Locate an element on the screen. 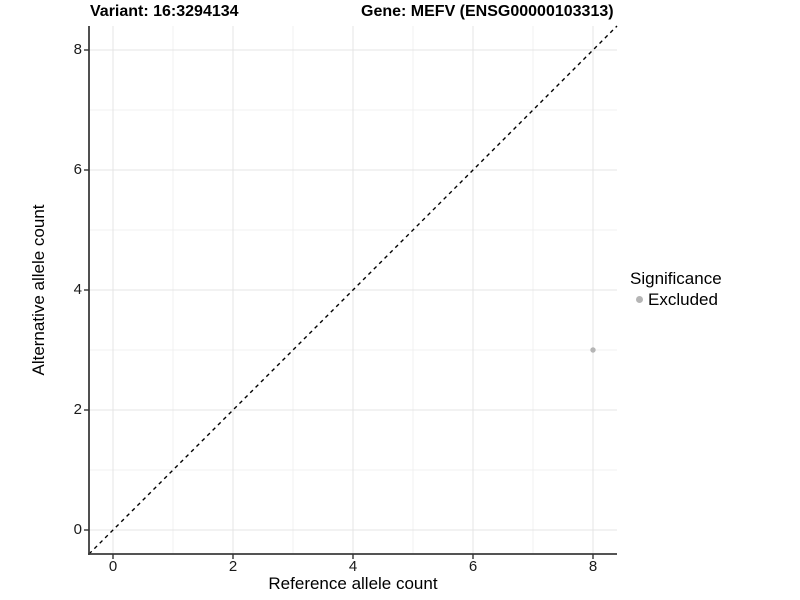 This screenshot has height=600, width=800. y-tick-label: 4 is located at coordinates (77, 289).